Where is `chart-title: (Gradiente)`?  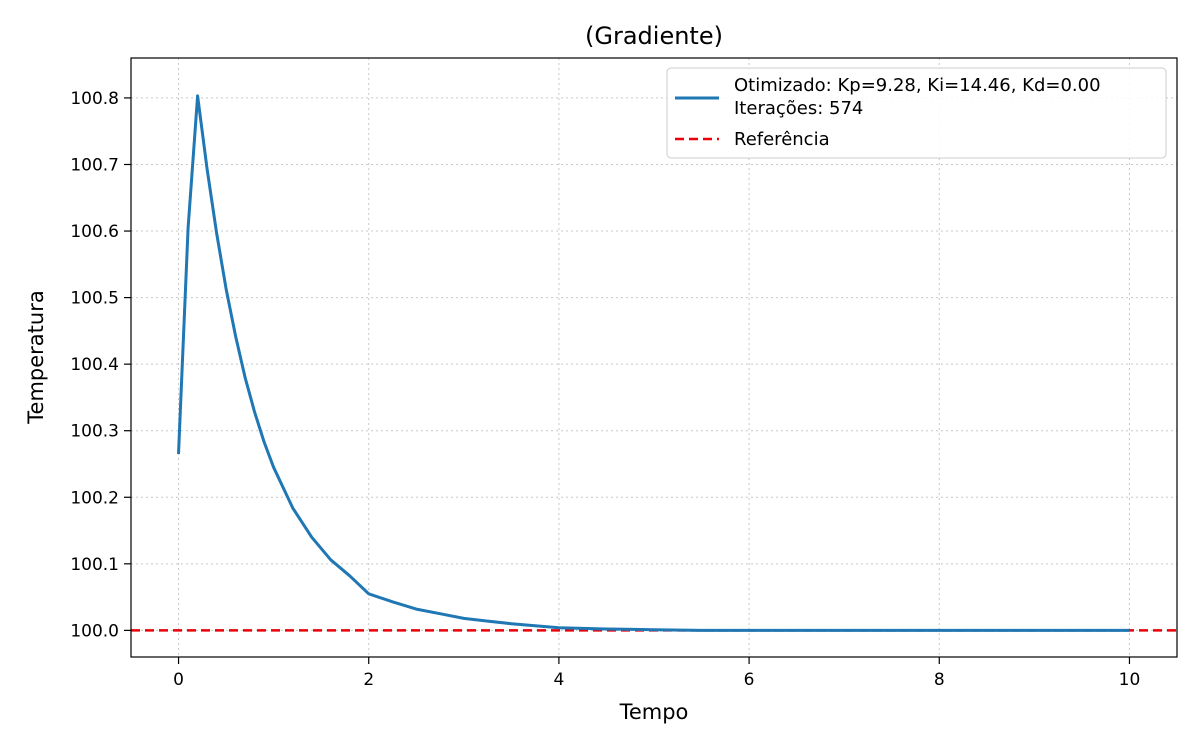 chart-title: (Gradiente) is located at coordinates (654, 36).